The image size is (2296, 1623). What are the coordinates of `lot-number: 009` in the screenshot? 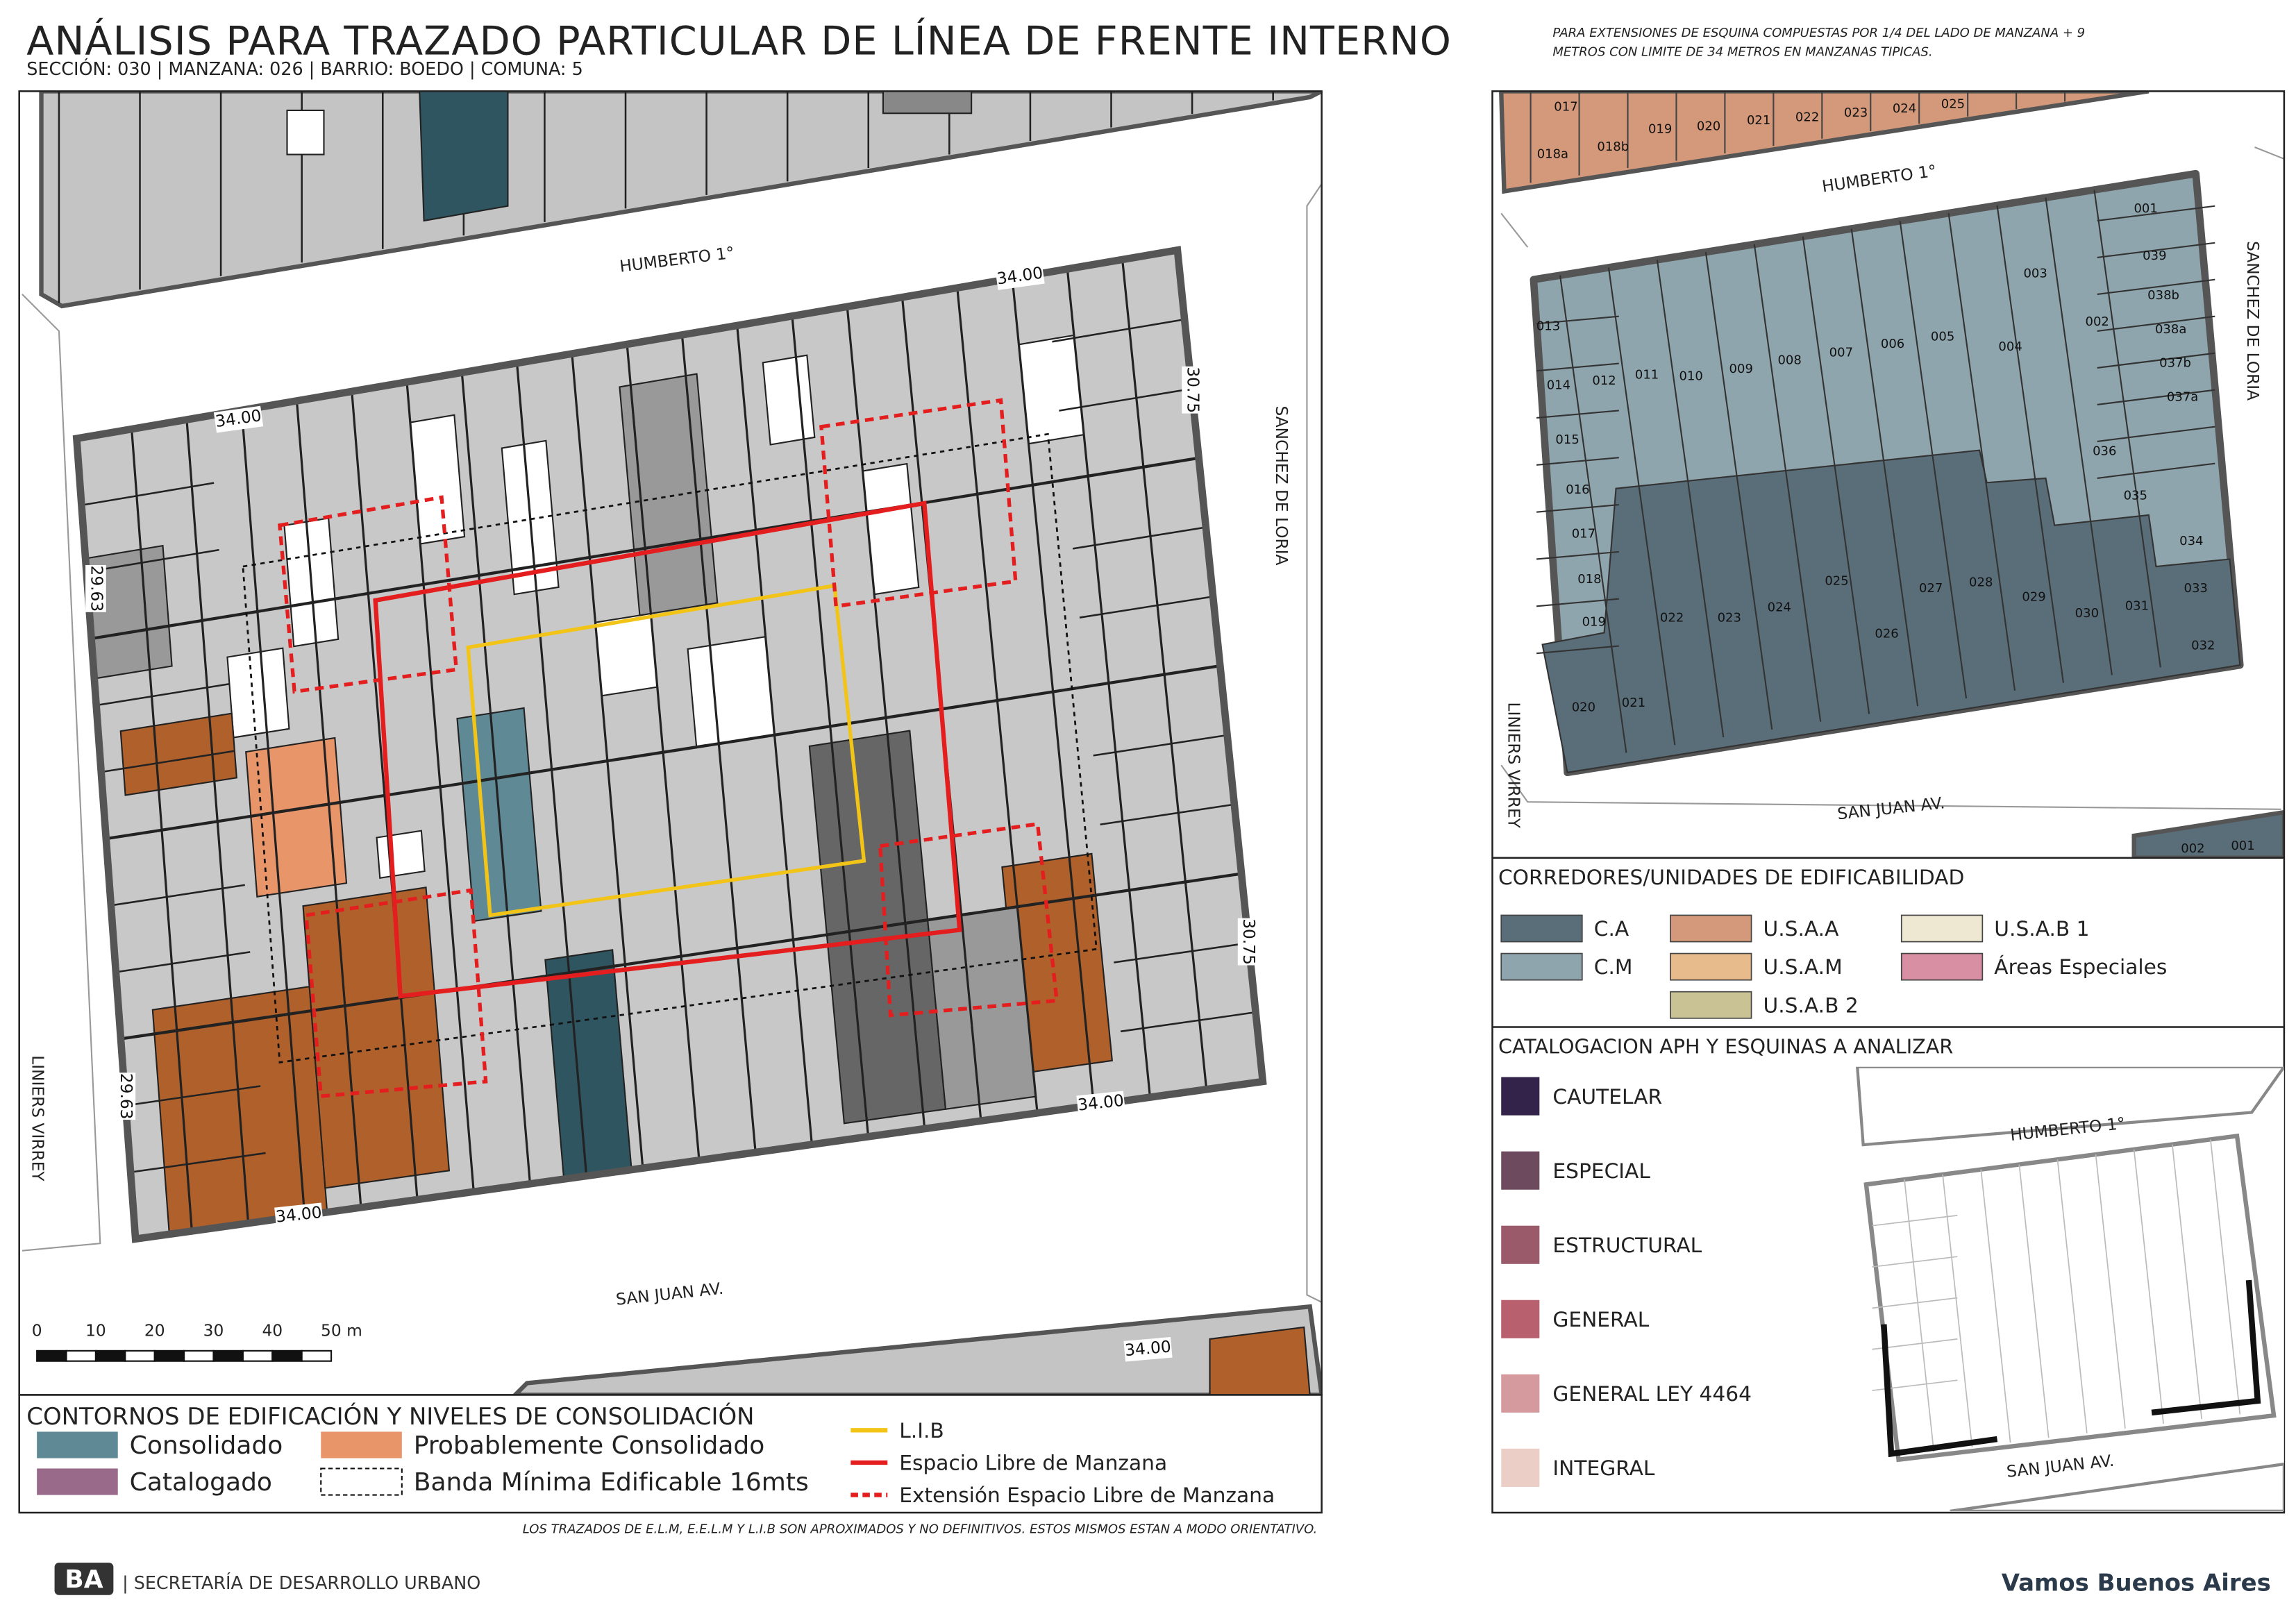 It's located at (1741, 369).